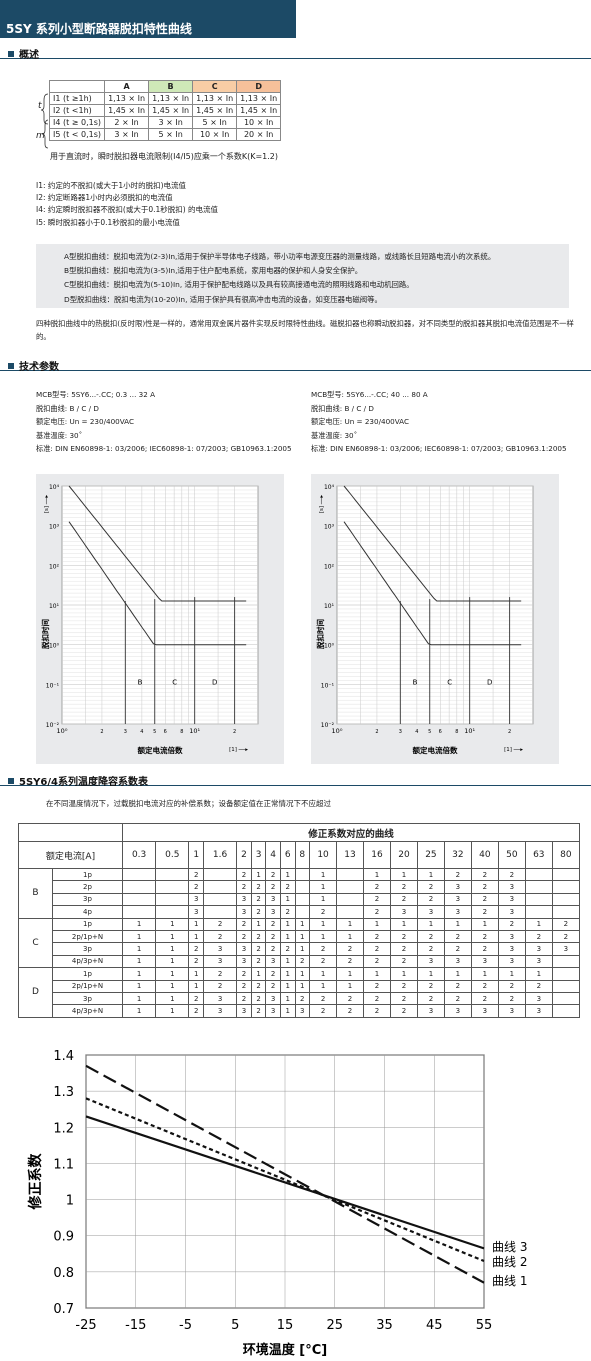 The height and width of the screenshot is (1361, 591). Describe the element at coordinates (127, 122) in the screenshot. I see `table-cell: 2 × In` at that location.